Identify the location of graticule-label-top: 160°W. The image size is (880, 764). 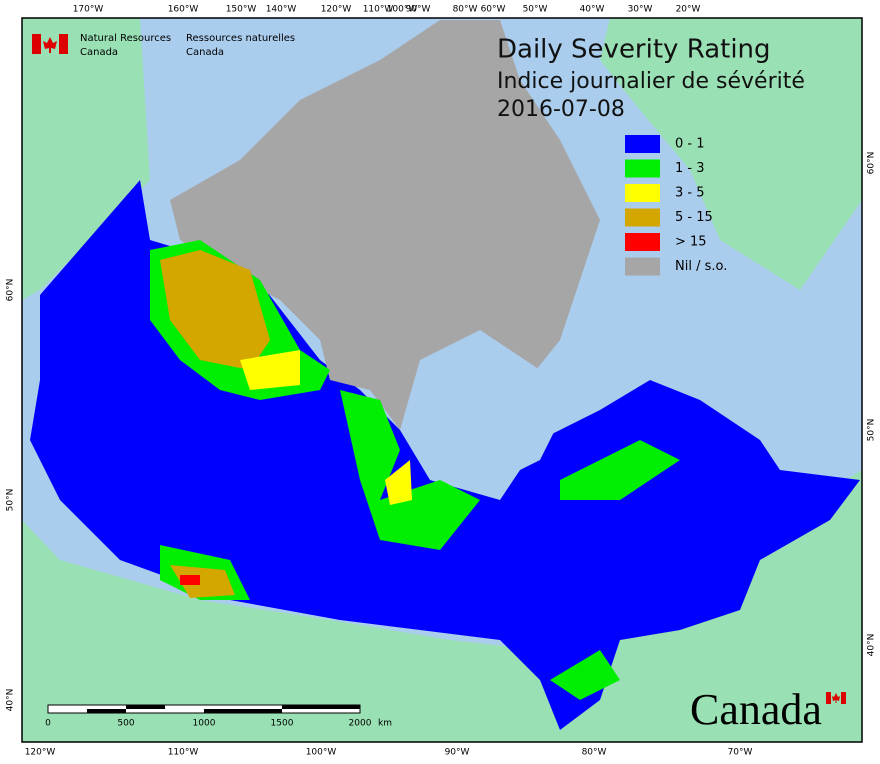
(183, 10).